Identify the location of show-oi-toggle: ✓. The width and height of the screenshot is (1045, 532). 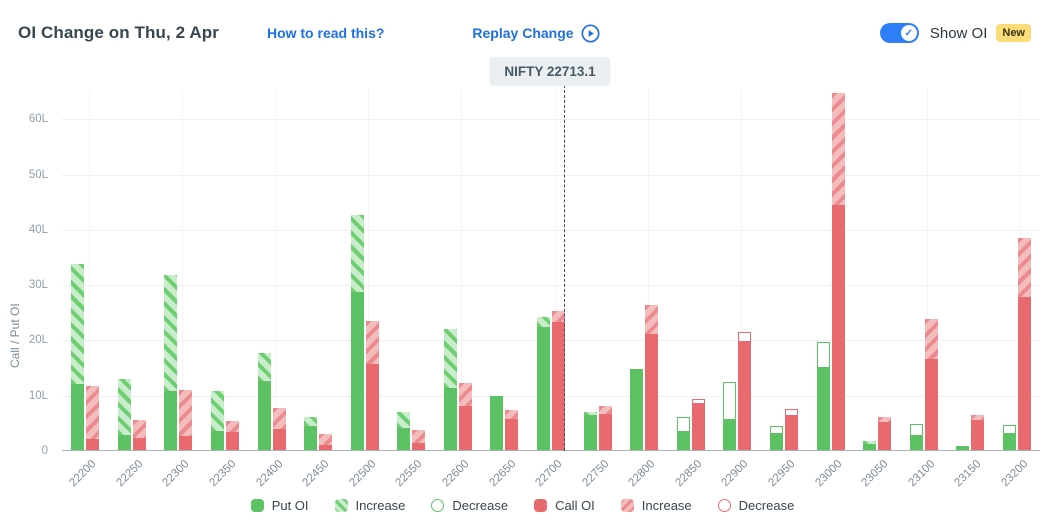
(899, 33).